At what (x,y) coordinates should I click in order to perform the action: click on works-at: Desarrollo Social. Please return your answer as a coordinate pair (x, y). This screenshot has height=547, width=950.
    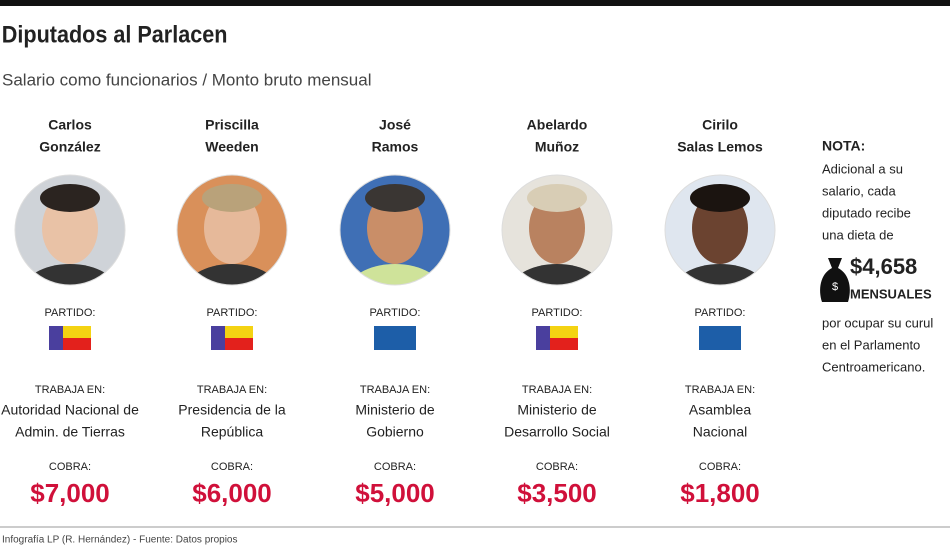
    Looking at the image, I should click on (557, 432).